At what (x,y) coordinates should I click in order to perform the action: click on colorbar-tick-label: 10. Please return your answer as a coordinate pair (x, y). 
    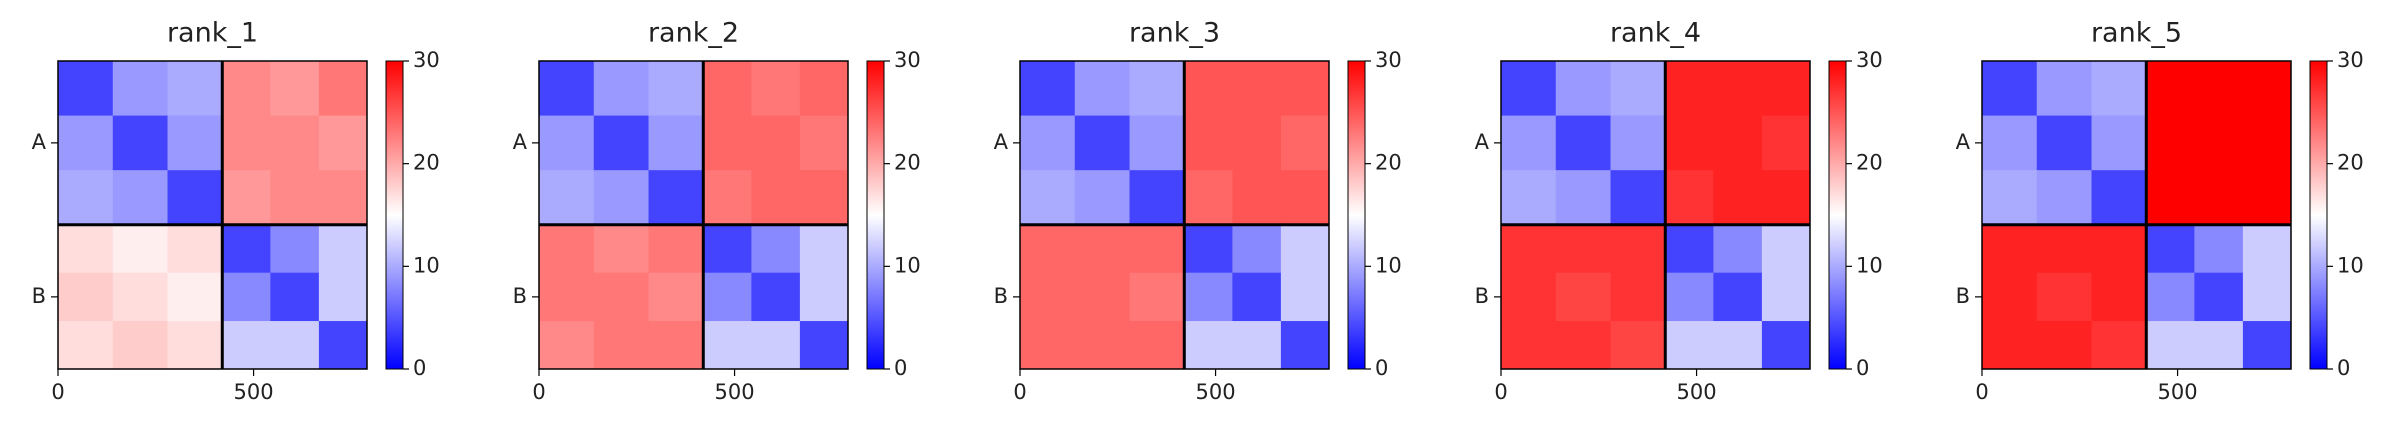
    Looking at the image, I should click on (2350, 265).